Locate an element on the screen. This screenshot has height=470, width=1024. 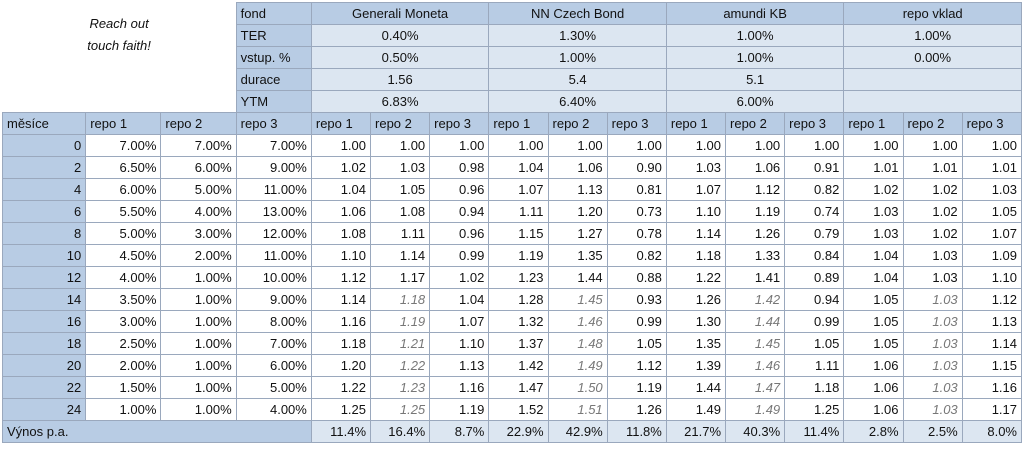
value-cell: 0.98 is located at coordinates (459, 167).